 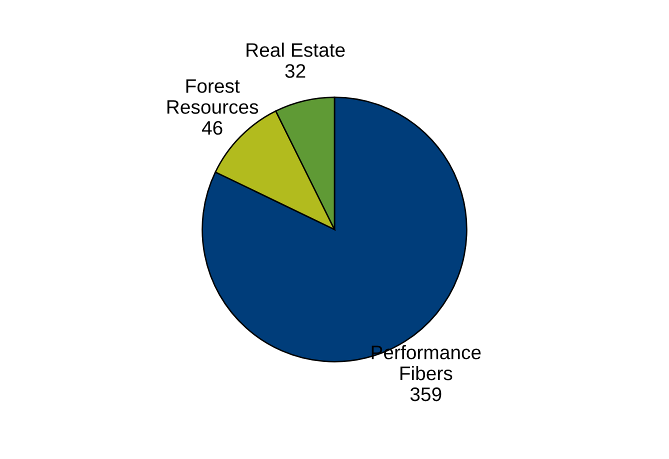 I want to click on slice-label: Real Estate, so click(x=295, y=49).